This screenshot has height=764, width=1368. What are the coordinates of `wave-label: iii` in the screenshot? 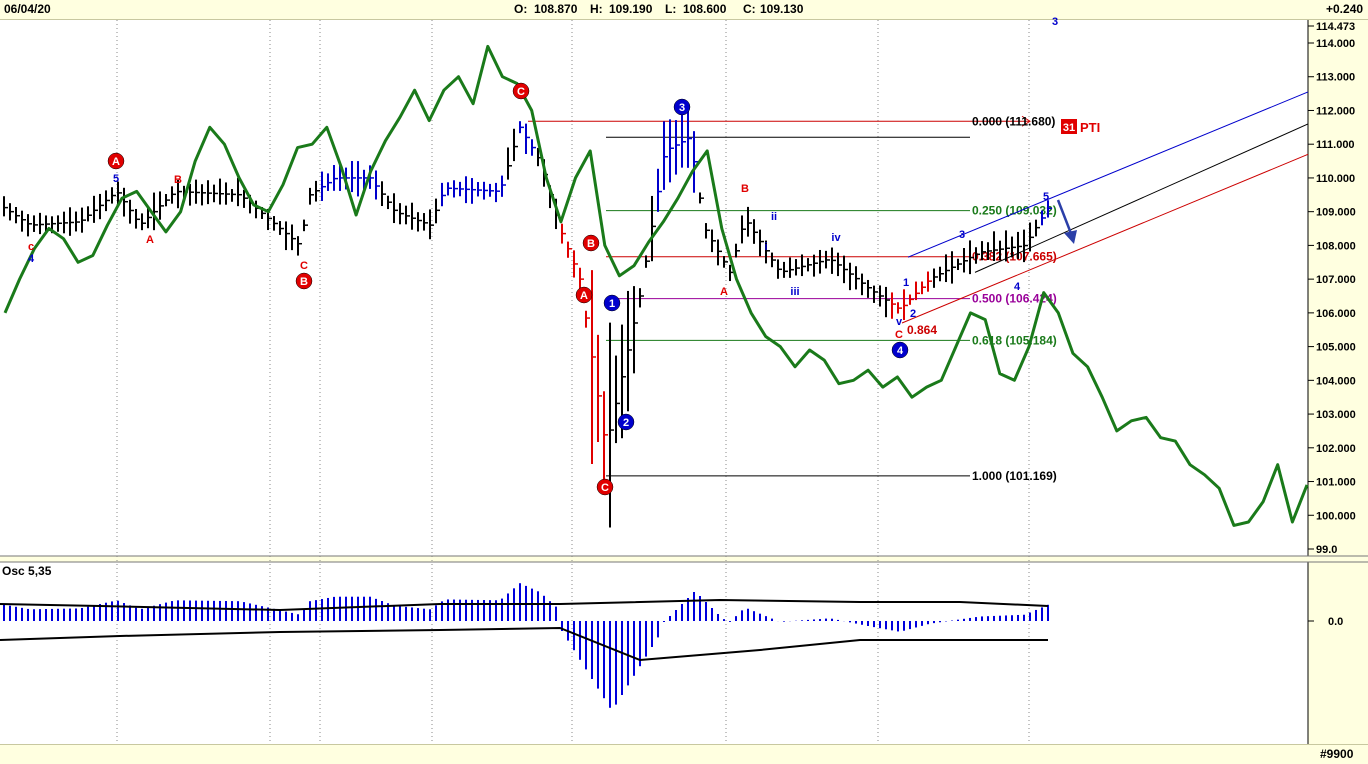 It's located at (794, 292).